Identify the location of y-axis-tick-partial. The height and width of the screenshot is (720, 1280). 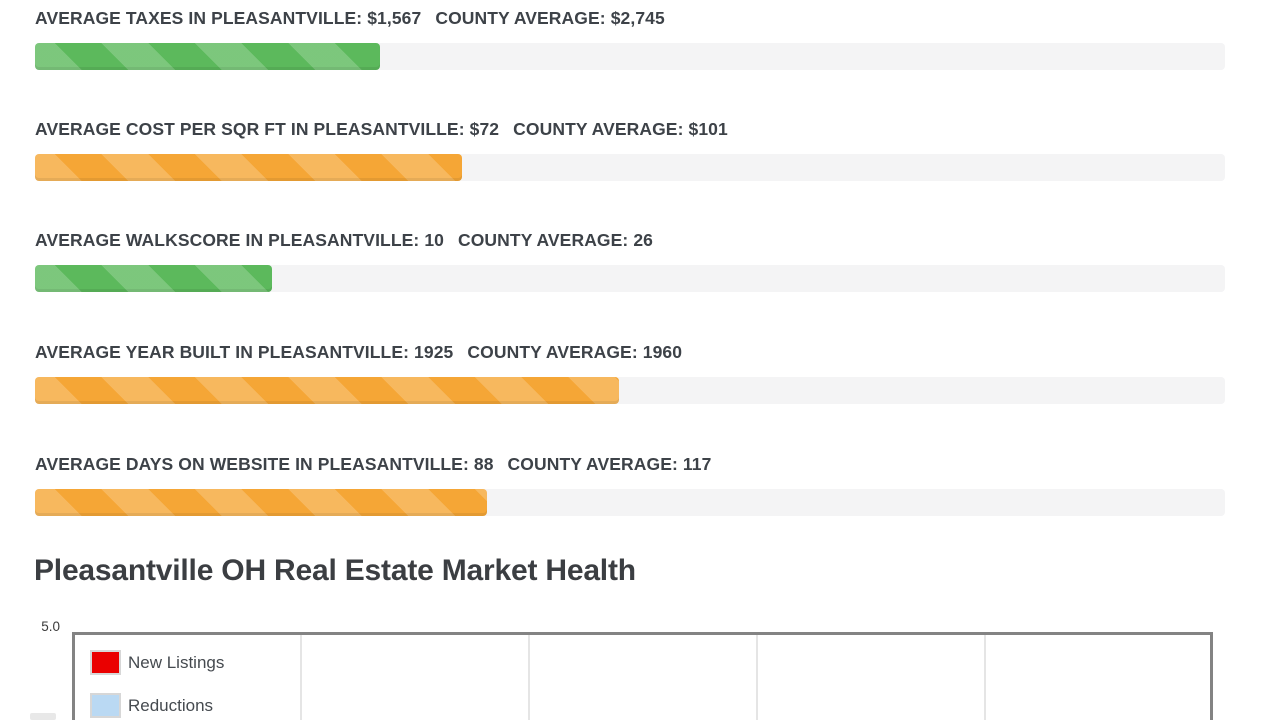
(43, 716).